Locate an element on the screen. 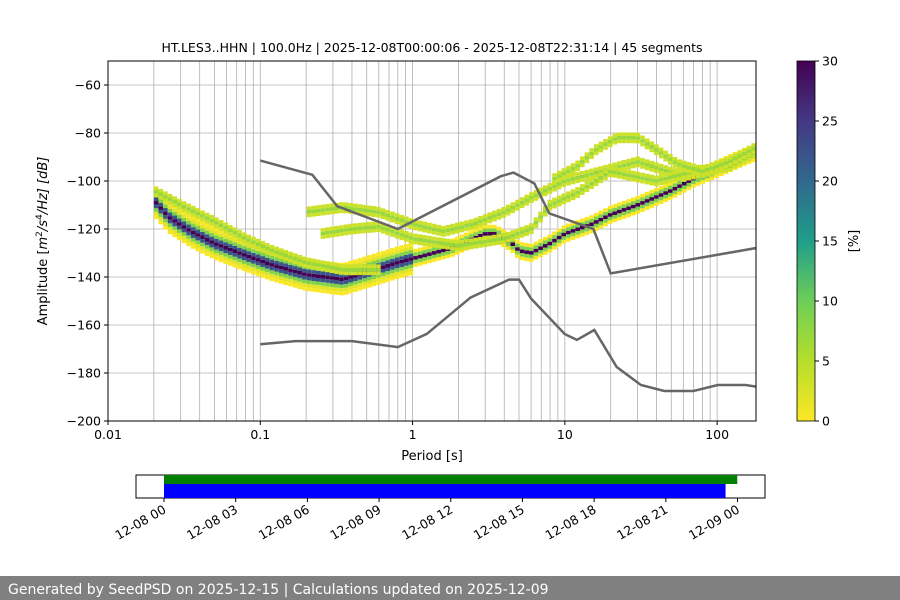  timeline-tick-label: 12-08 09 is located at coordinates (355, 522).